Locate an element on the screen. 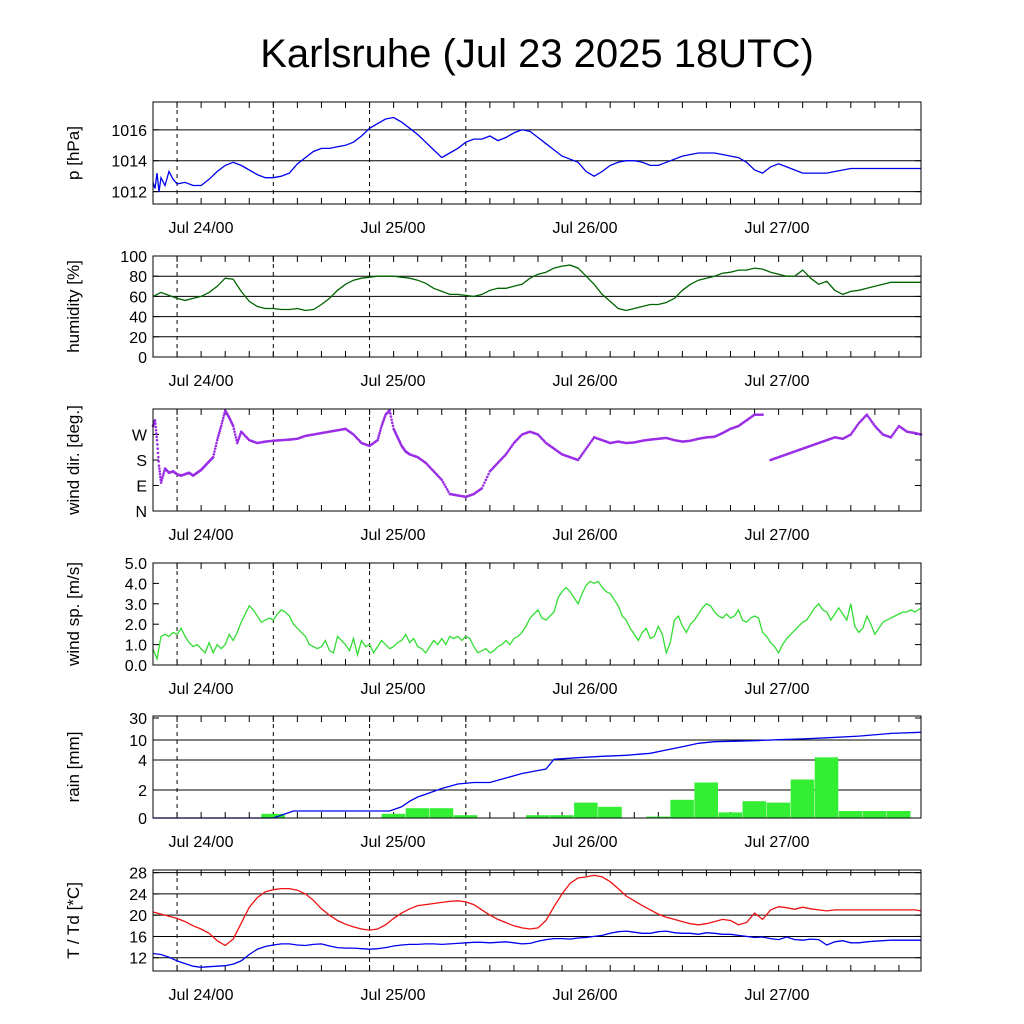 The image size is (1024, 1024). y-tick-label: 30 is located at coordinates (138, 719).